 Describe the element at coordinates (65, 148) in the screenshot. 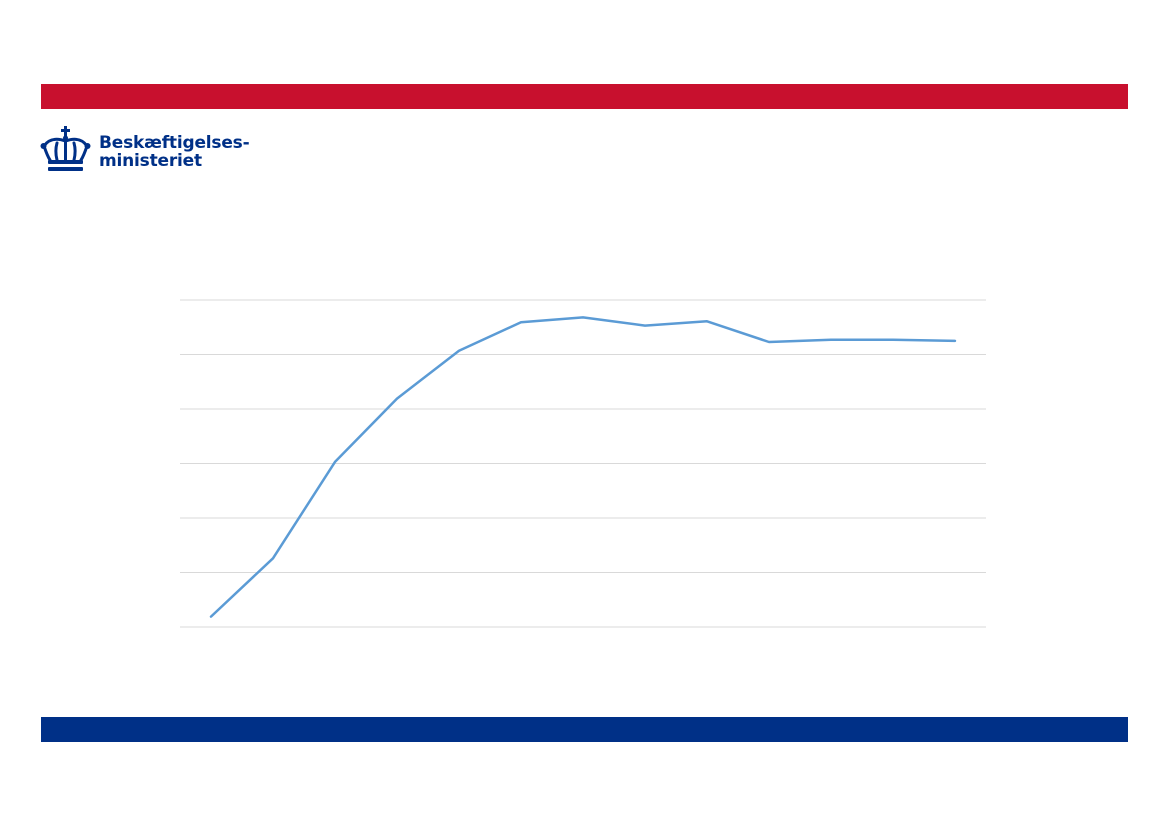

I see `crown-icon` at that location.